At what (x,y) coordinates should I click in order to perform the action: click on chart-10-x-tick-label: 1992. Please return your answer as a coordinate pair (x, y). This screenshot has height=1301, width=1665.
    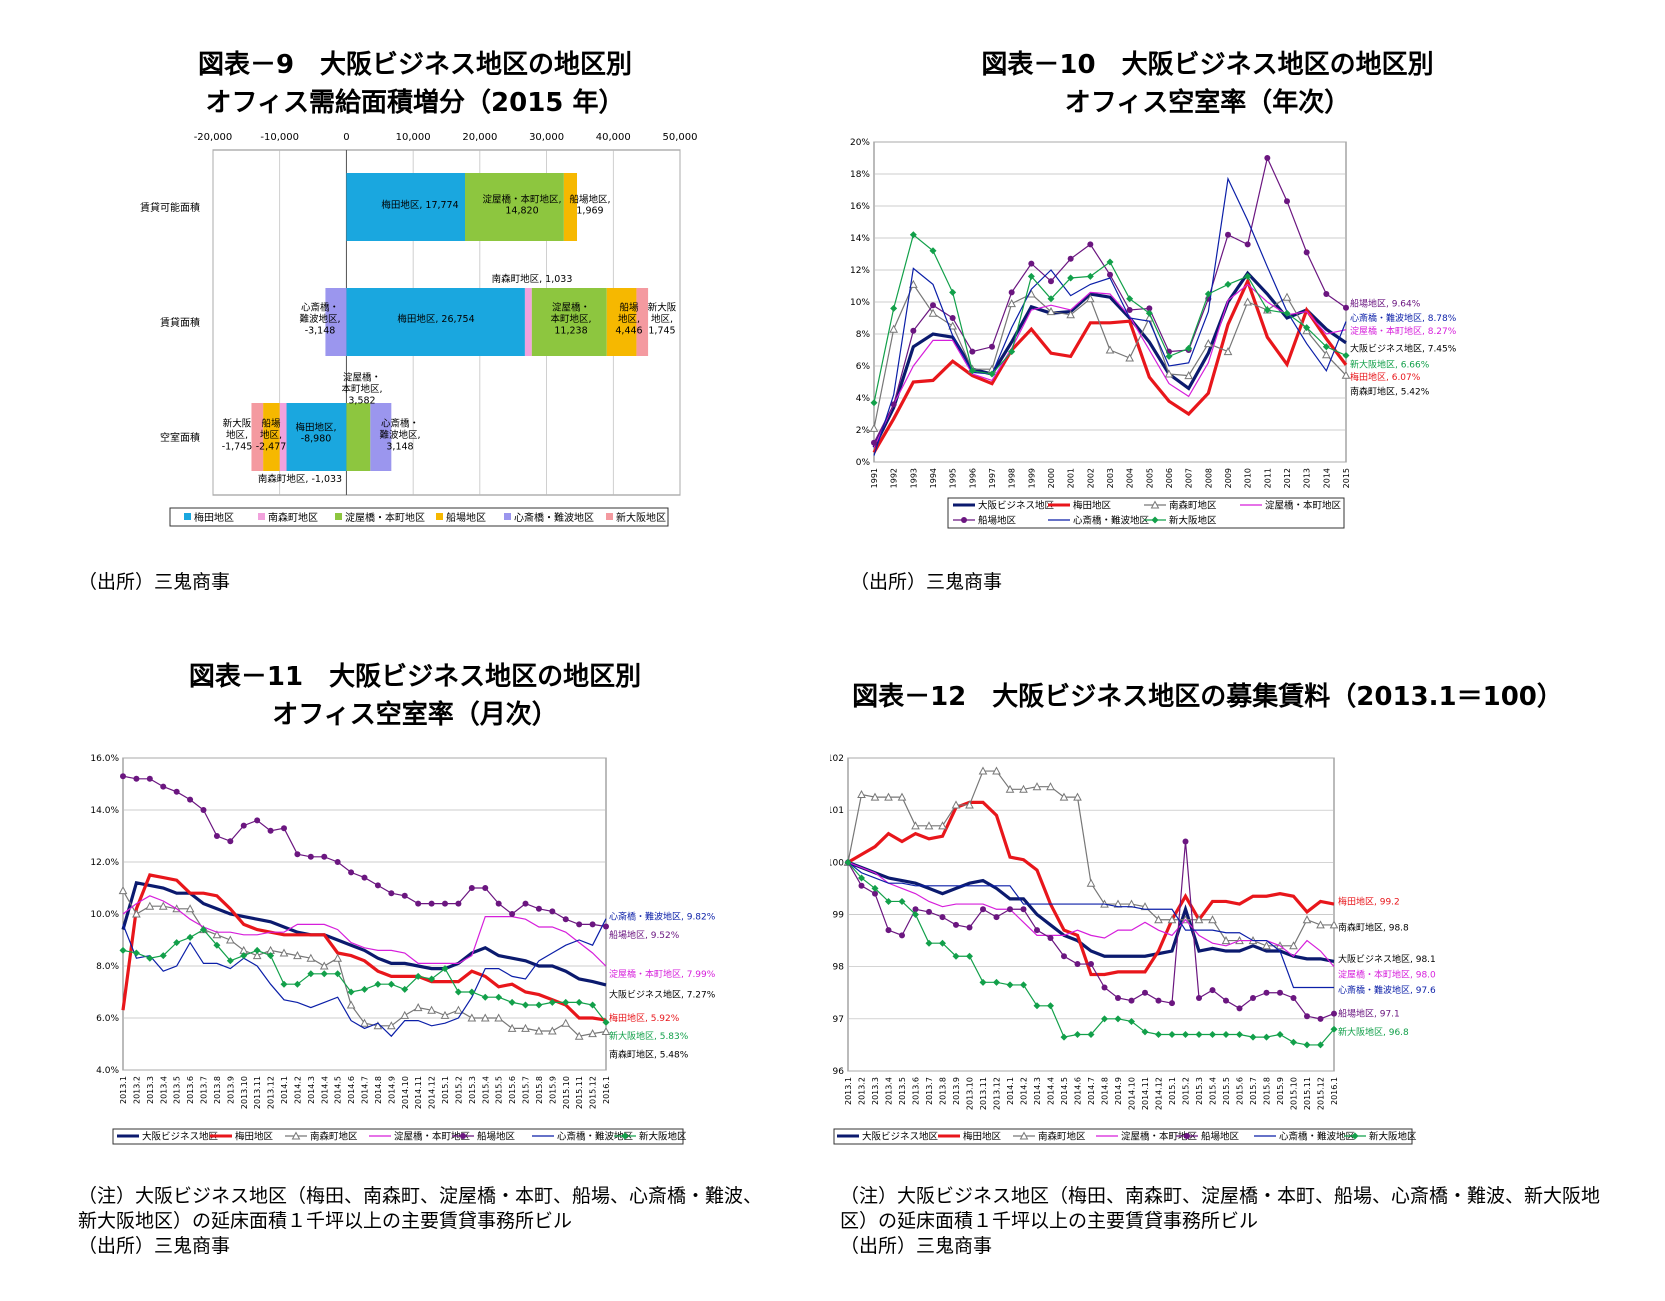
    Looking at the image, I should click on (894, 478).